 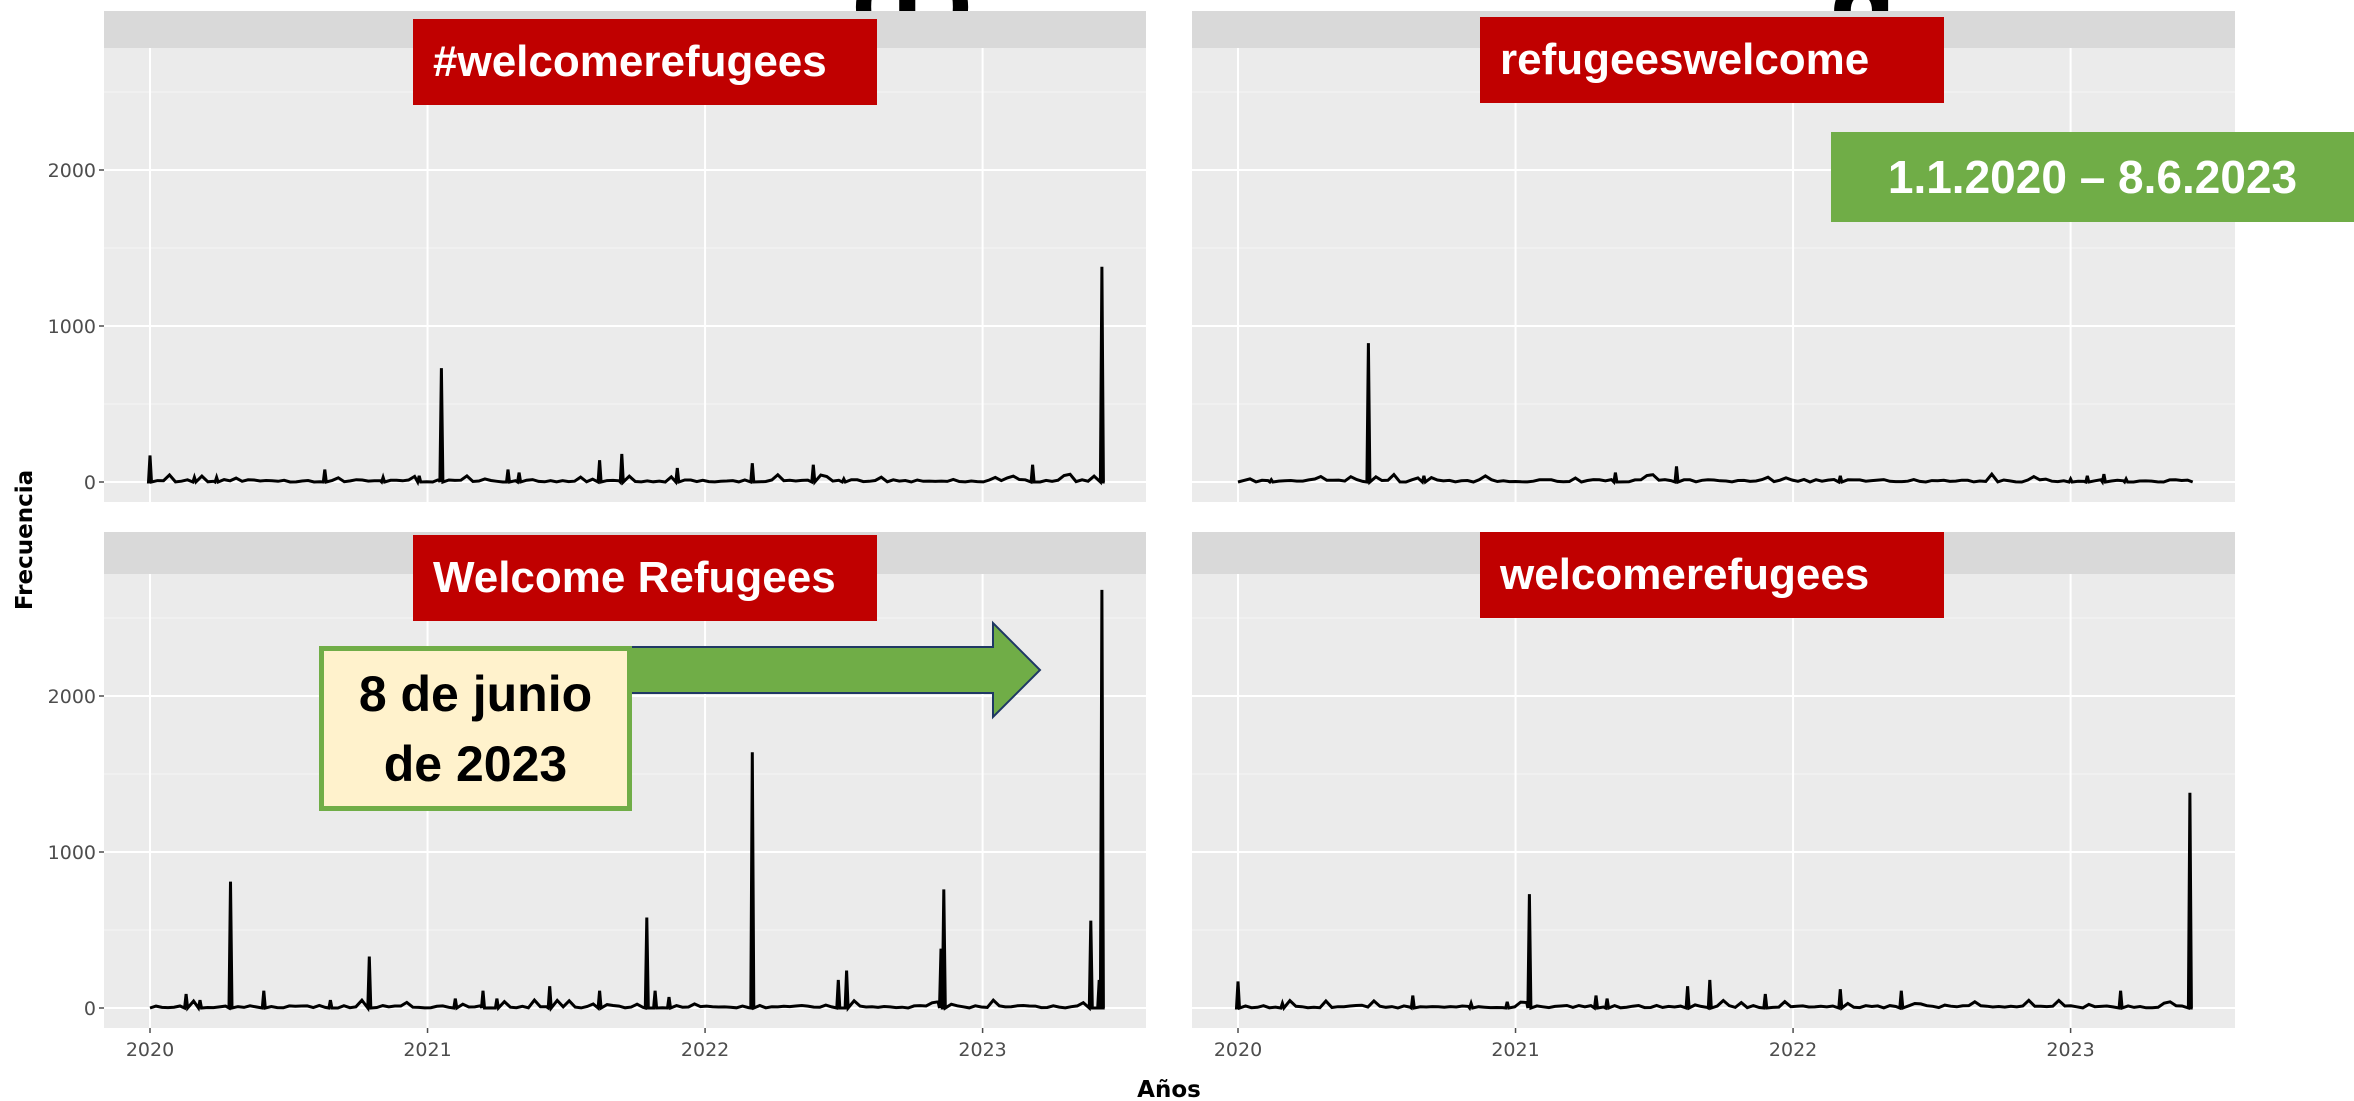 What do you see at coordinates (645, 62) in the screenshot?
I see `panel-label-welcomerefugees-hashtag: #welcomerefugees` at bounding box center [645, 62].